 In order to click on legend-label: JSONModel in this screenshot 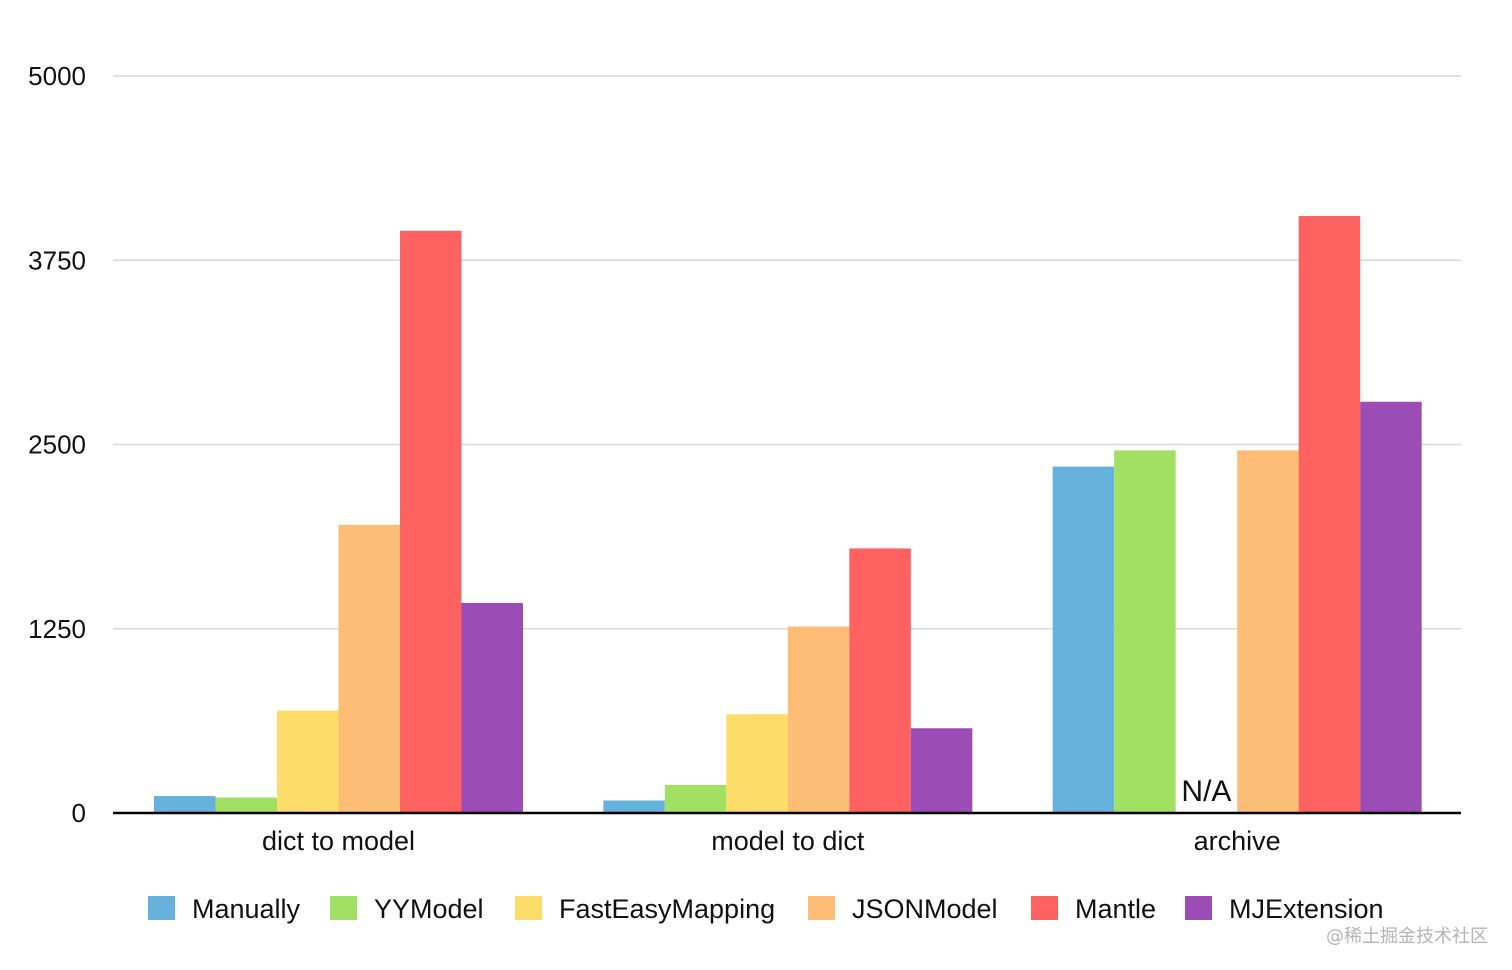, I will do `click(925, 909)`.